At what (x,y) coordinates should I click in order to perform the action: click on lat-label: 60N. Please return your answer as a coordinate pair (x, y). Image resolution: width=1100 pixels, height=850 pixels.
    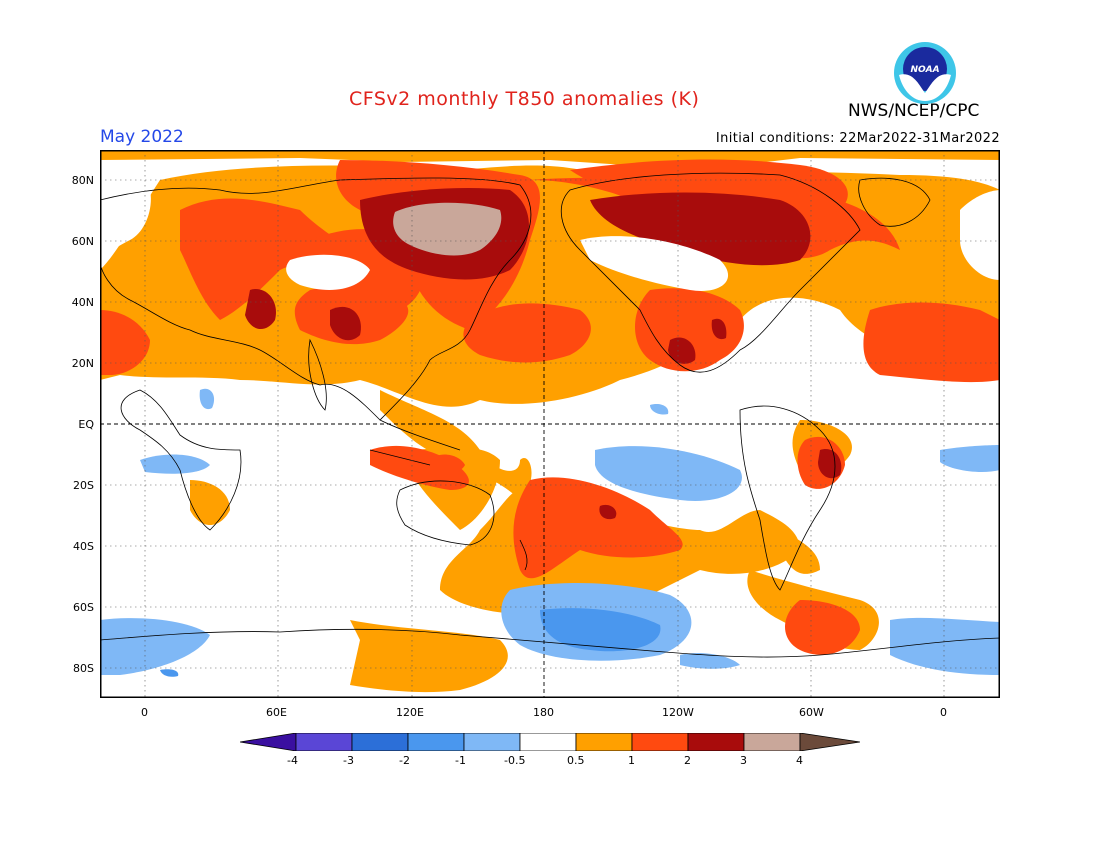
    Looking at the image, I should click on (82, 241).